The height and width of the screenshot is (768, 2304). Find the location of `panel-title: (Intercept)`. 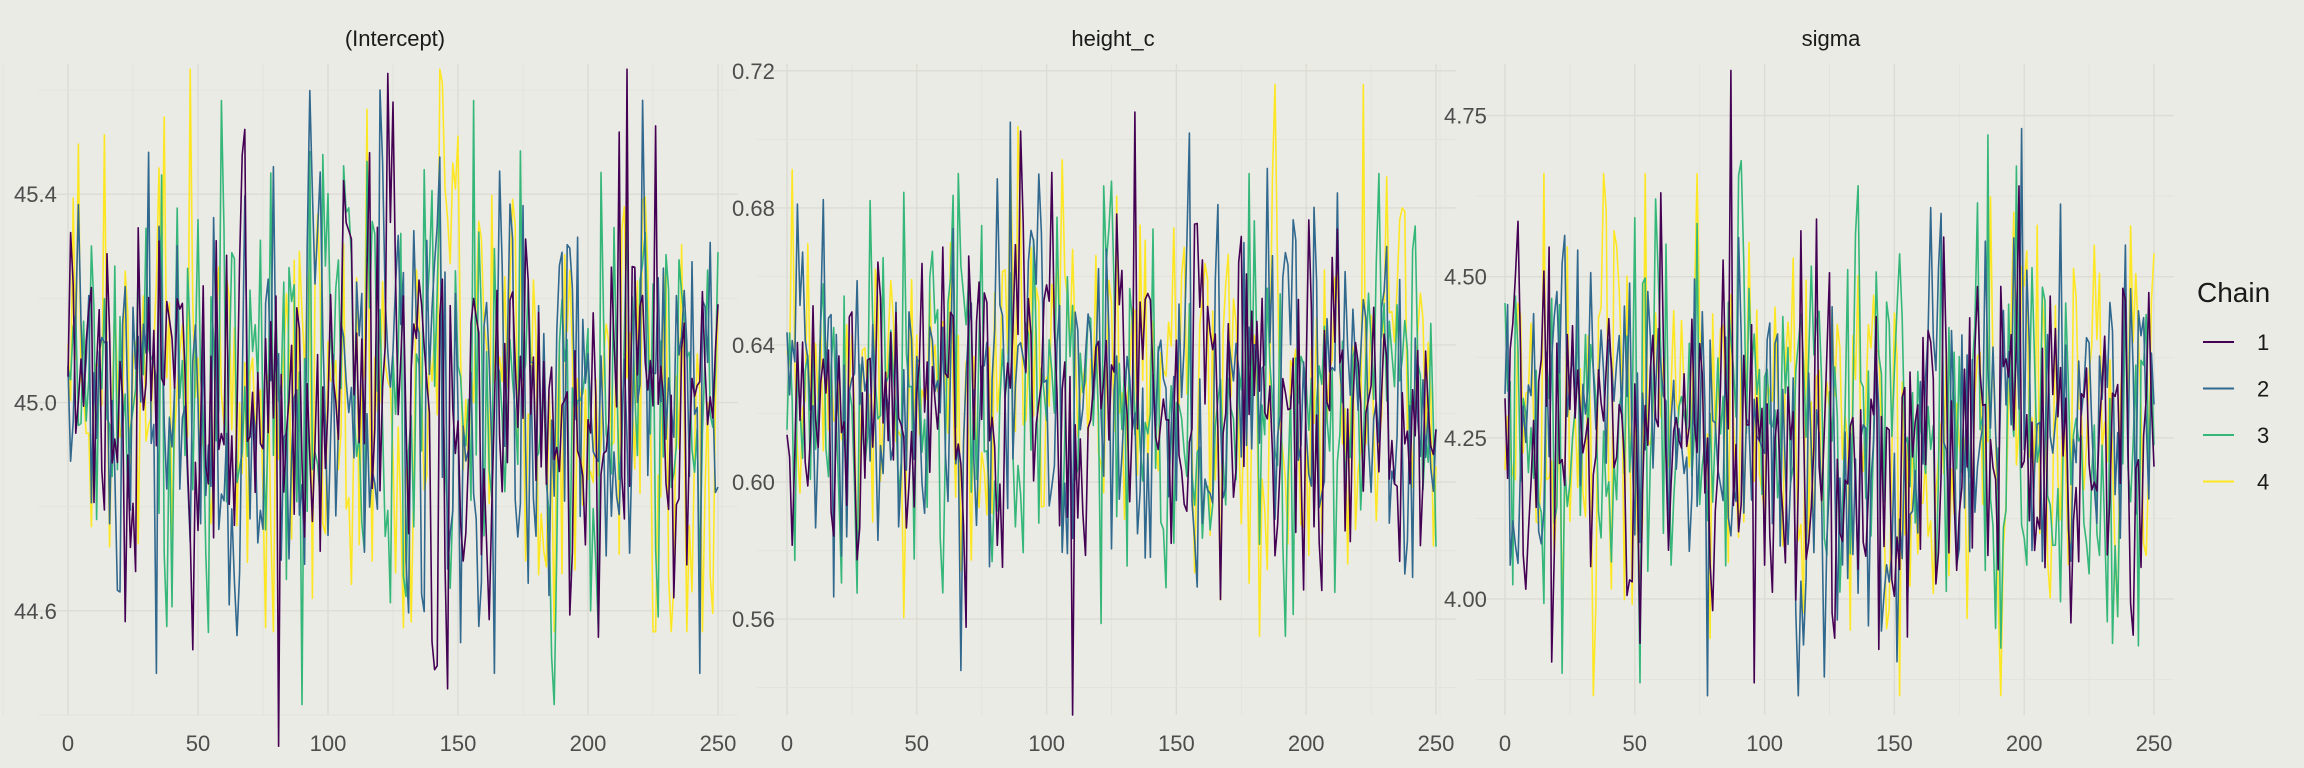

panel-title: (Intercept) is located at coordinates (395, 38).